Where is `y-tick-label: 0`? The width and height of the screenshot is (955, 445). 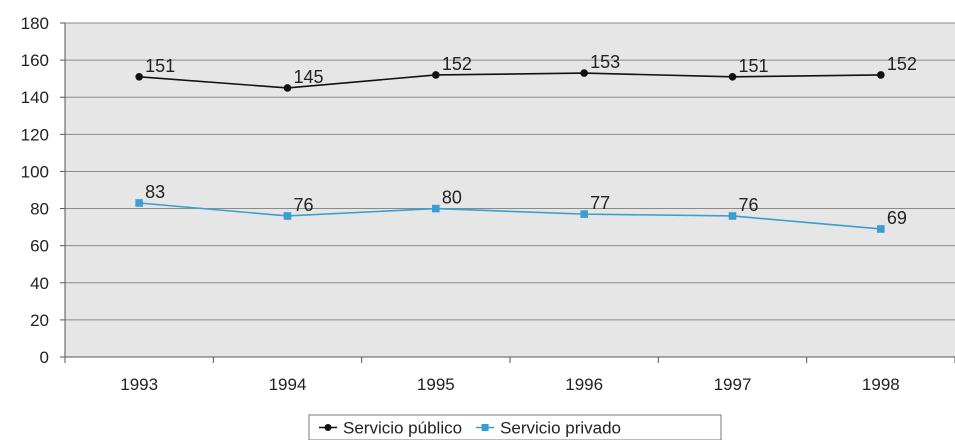
y-tick-label: 0 is located at coordinates (44, 357).